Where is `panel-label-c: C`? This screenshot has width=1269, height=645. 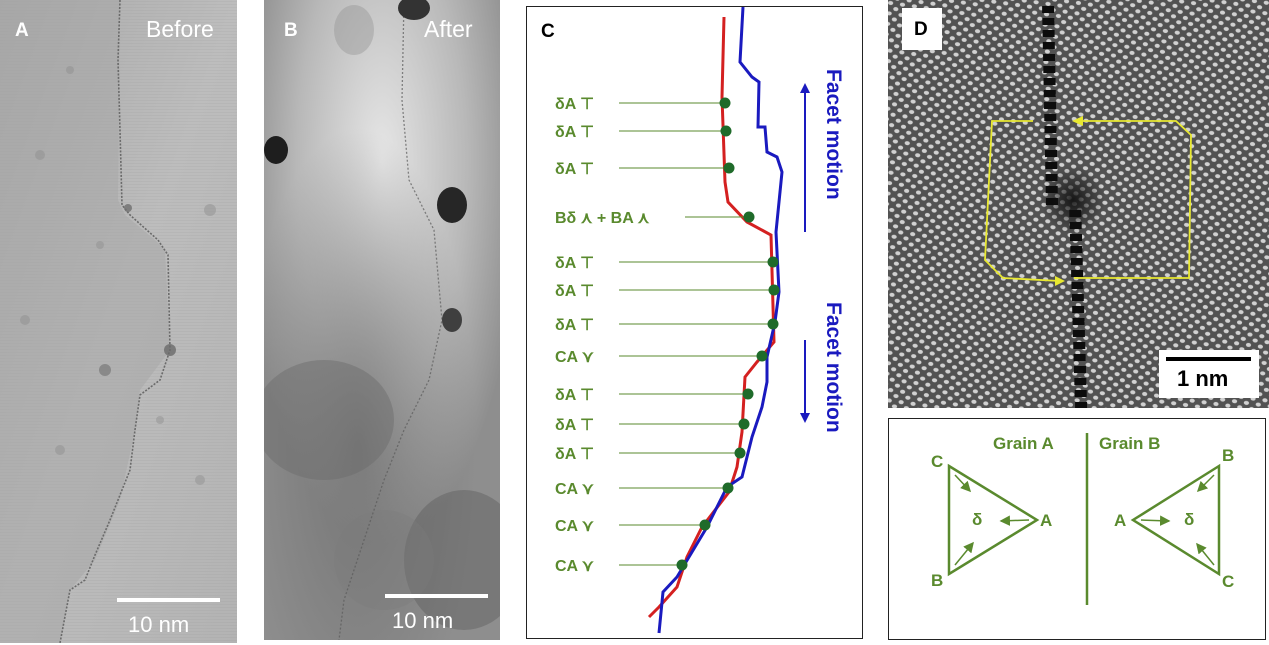 panel-label-c: C is located at coordinates (548, 31).